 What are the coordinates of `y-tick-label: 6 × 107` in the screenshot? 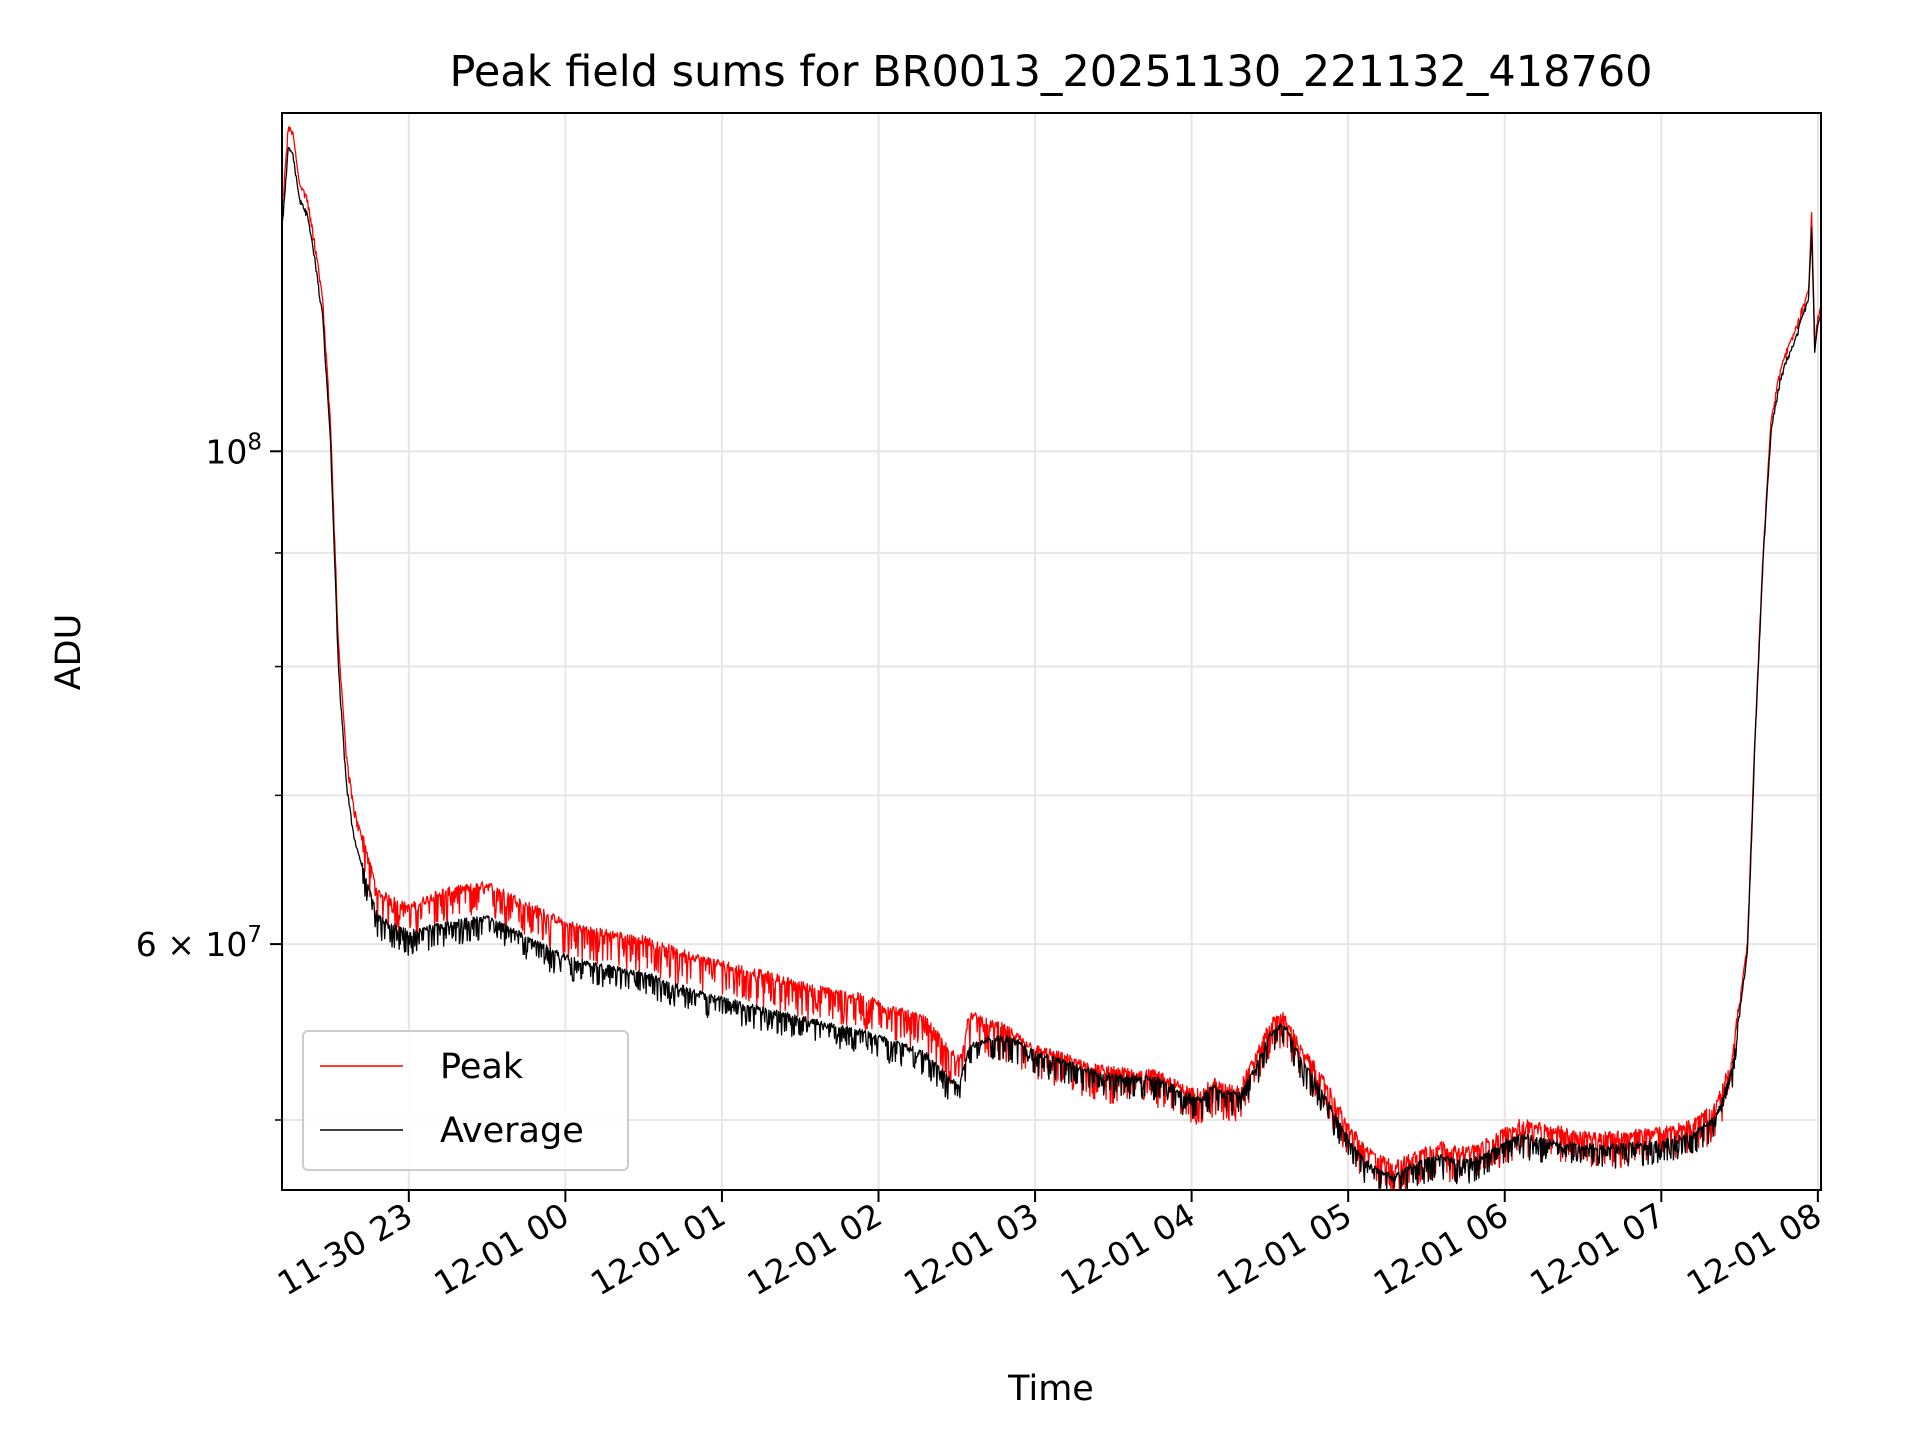 It's located at (199, 943).